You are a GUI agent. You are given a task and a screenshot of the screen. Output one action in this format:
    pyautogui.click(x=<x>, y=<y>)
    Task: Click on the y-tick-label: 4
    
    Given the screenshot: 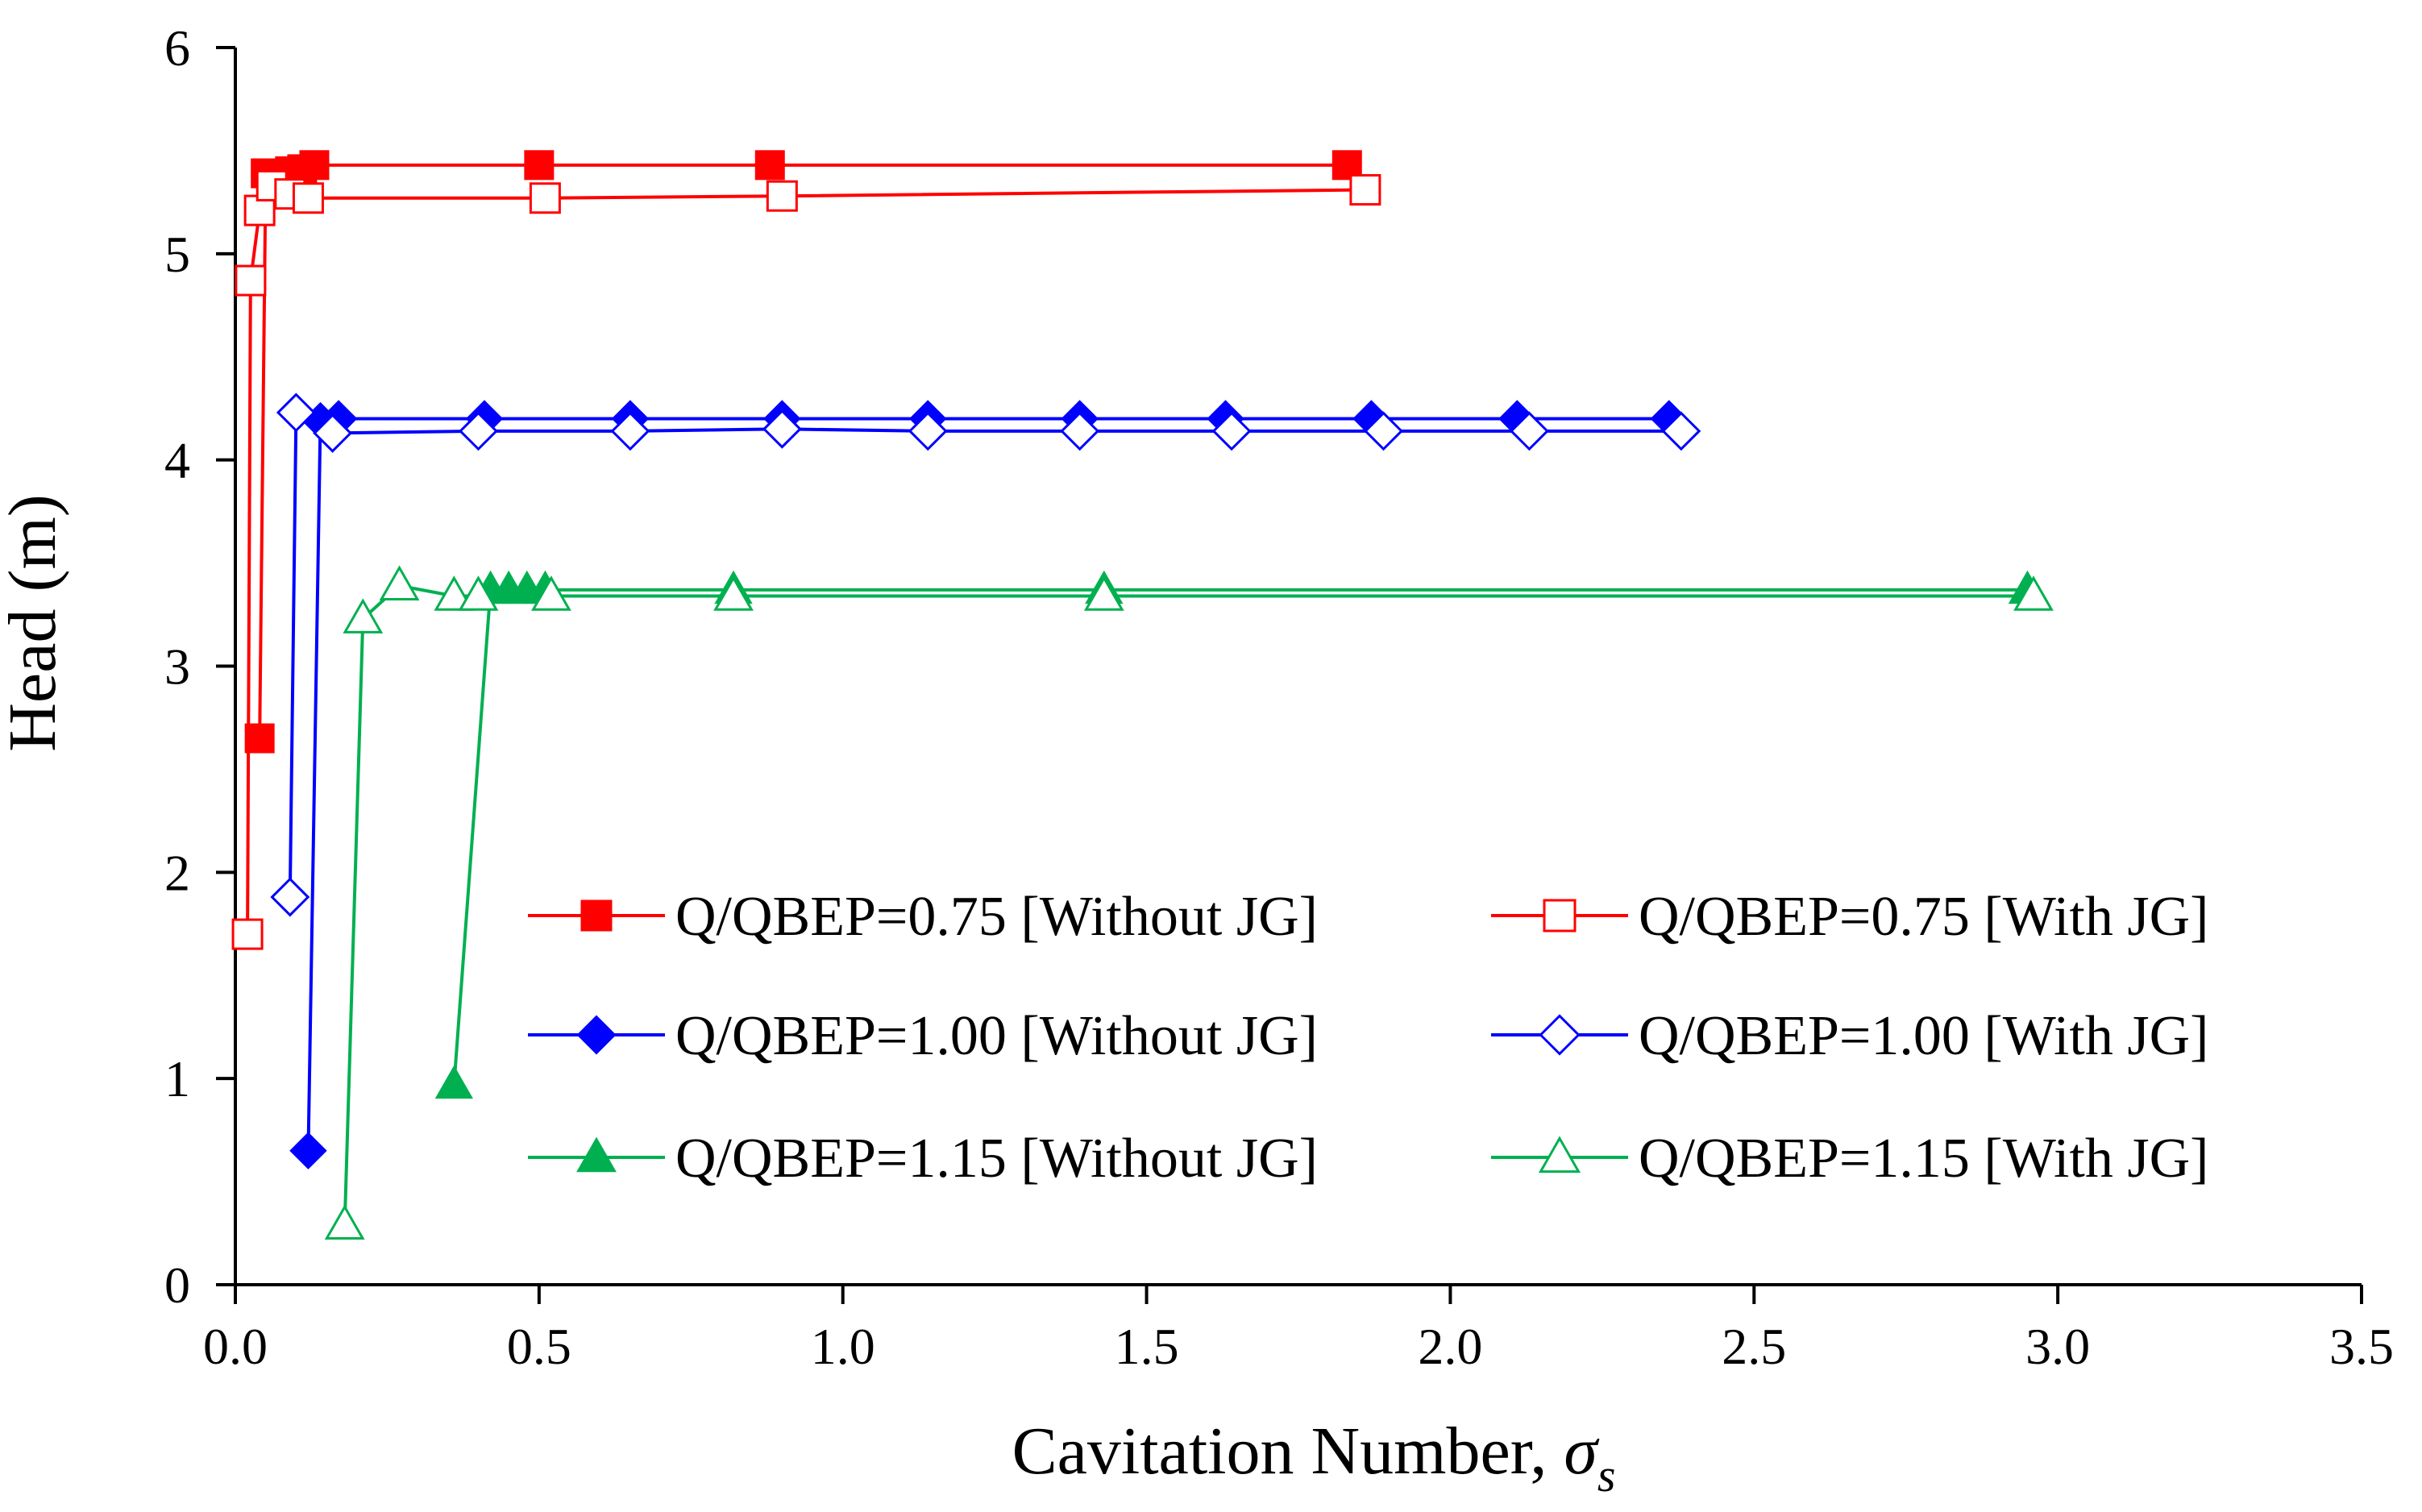 What is the action you would take?
    pyautogui.click(x=177, y=460)
    